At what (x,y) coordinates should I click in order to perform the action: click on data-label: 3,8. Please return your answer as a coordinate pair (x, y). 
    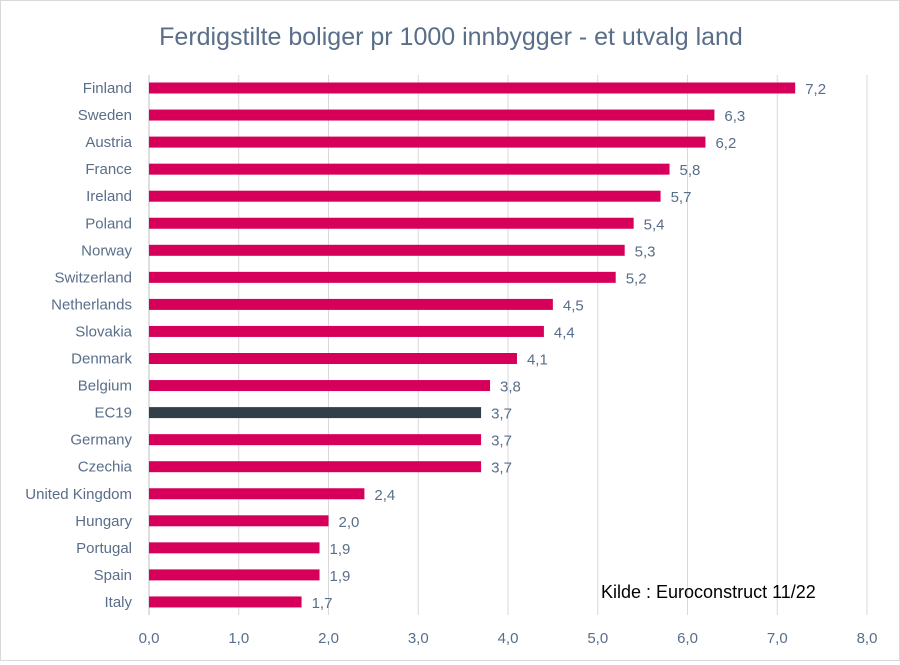
    Looking at the image, I should click on (510, 387).